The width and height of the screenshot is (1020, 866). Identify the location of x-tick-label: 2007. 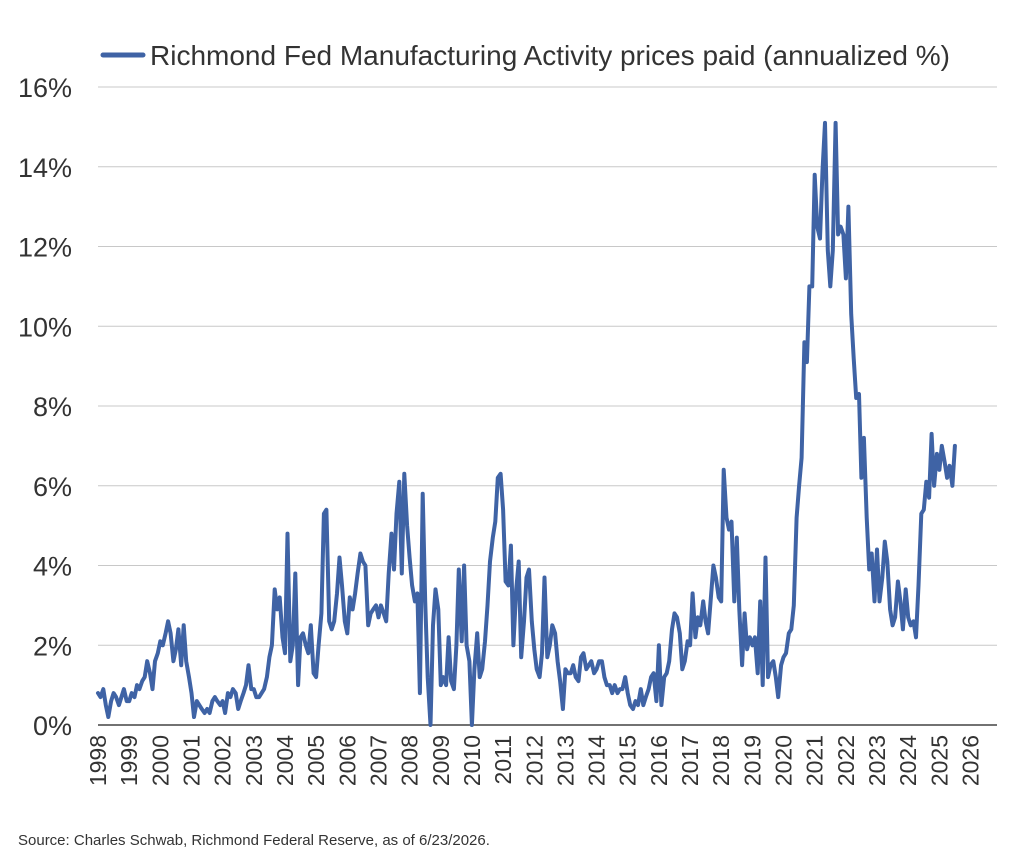
(378, 760).